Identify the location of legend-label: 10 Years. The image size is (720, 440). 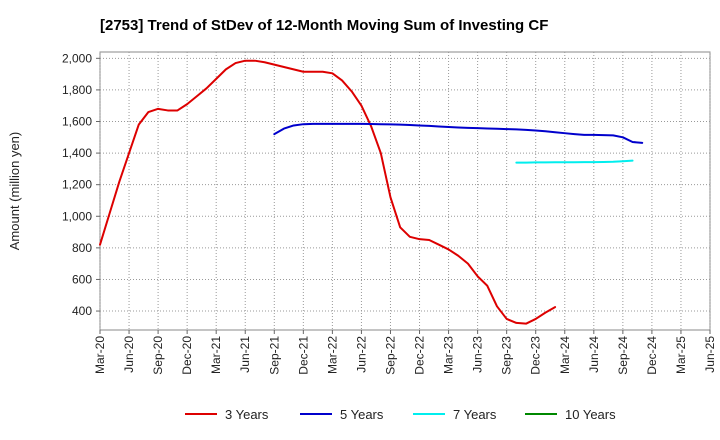
(590, 414).